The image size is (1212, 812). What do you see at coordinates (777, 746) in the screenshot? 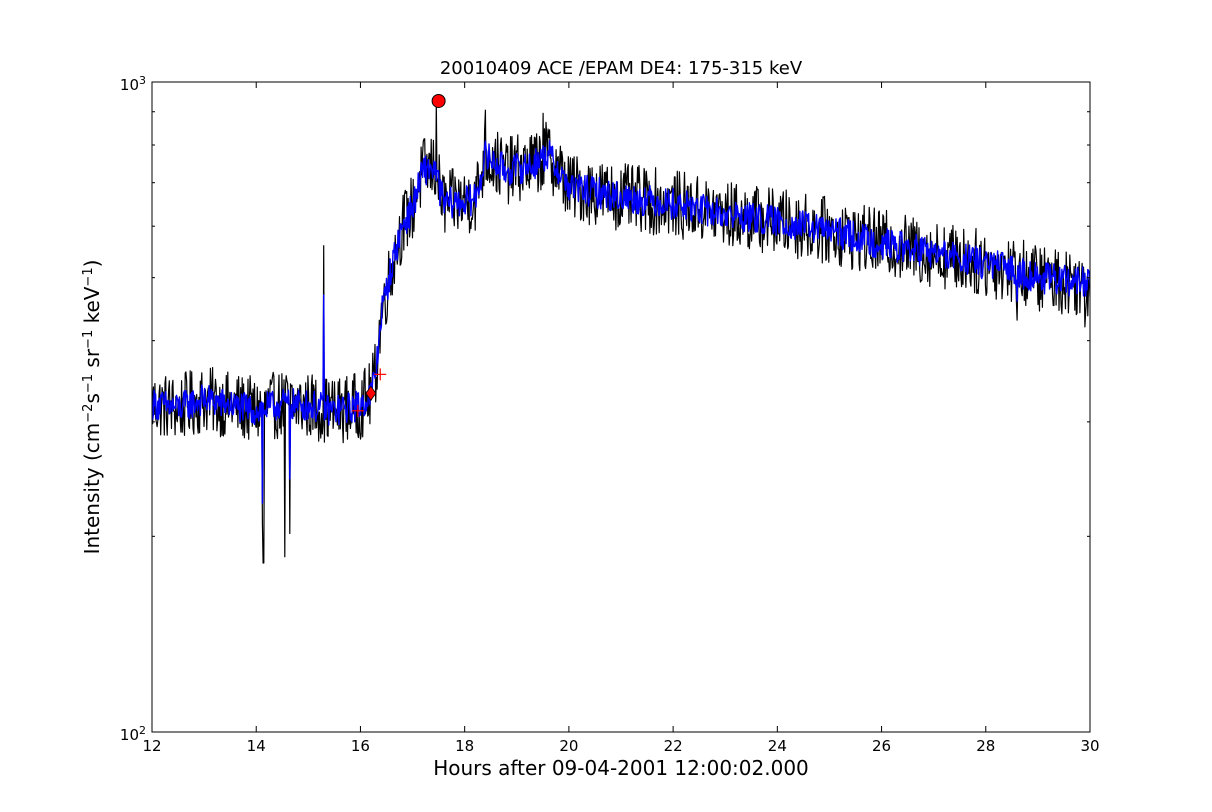
I see `x-tick-label: 24` at bounding box center [777, 746].